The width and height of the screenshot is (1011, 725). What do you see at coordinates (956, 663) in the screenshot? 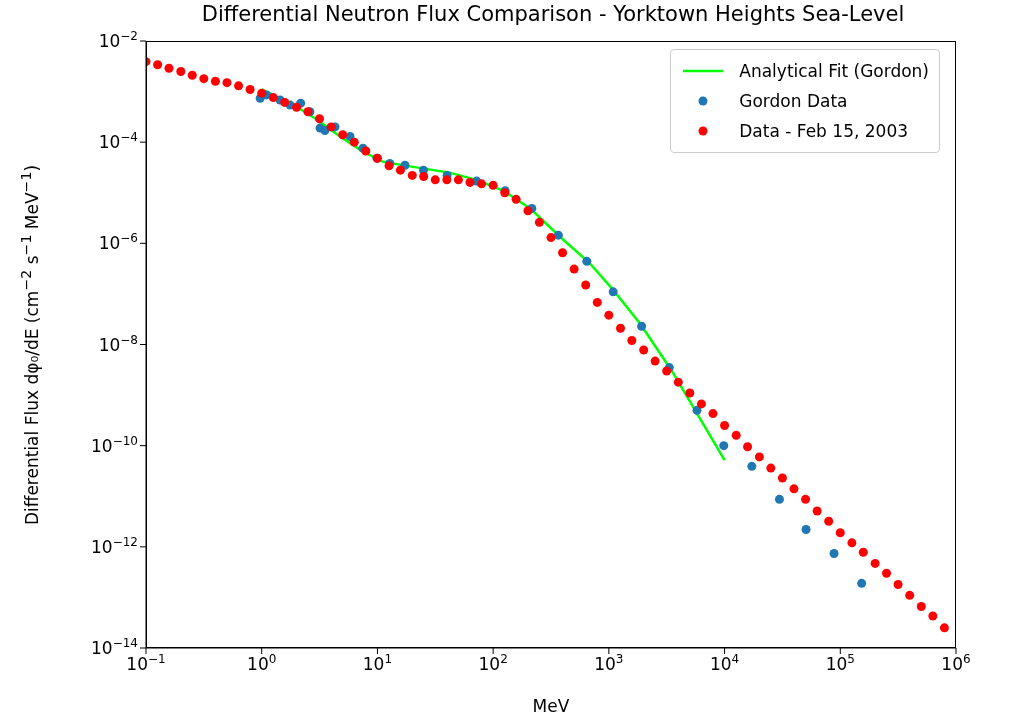
I see `x-tick-label: 10$^{6}$` at bounding box center [956, 663].